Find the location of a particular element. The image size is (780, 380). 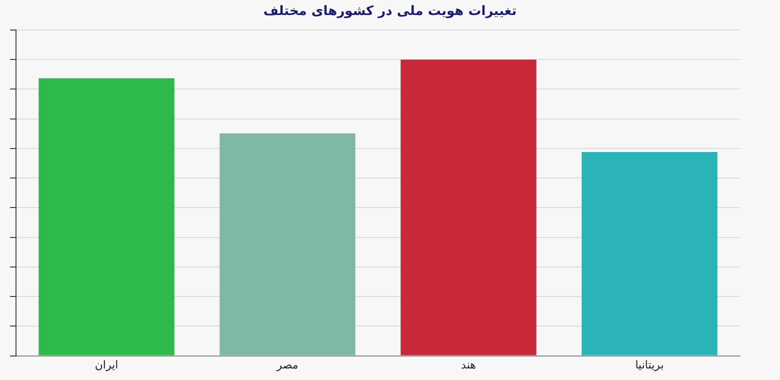

x-tick-label: ایران is located at coordinates (106, 365).